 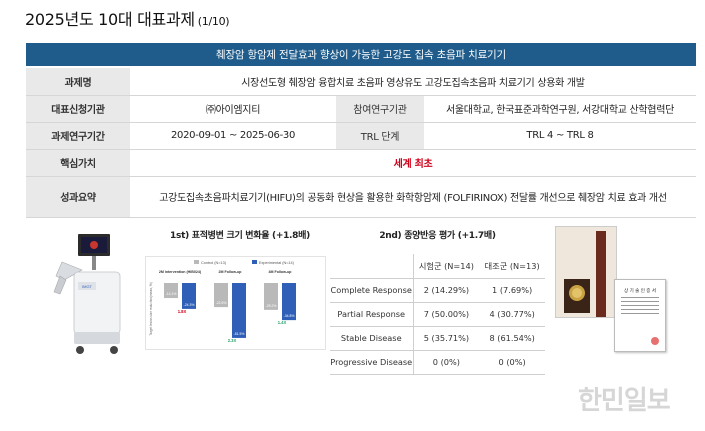 What do you see at coordinates (655, 341) in the screenshot?
I see `seal-icon` at bounding box center [655, 341].